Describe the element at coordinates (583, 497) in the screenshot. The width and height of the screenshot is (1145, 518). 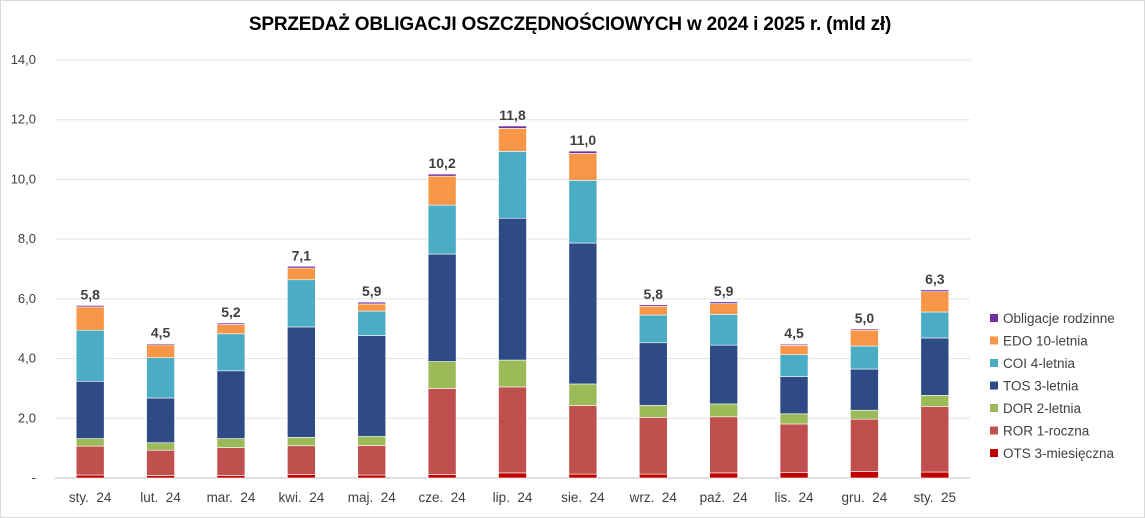
I see `x-tick-label: sie. 24` at that location.